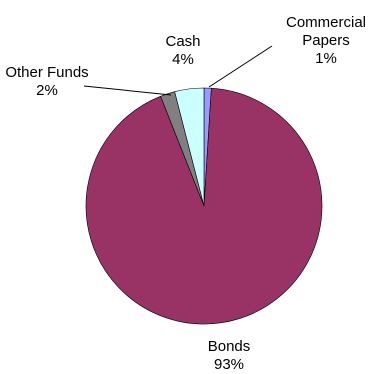 The image size is (382, 374). I want to click on slice-value-label: 1%, so click(326, 58).